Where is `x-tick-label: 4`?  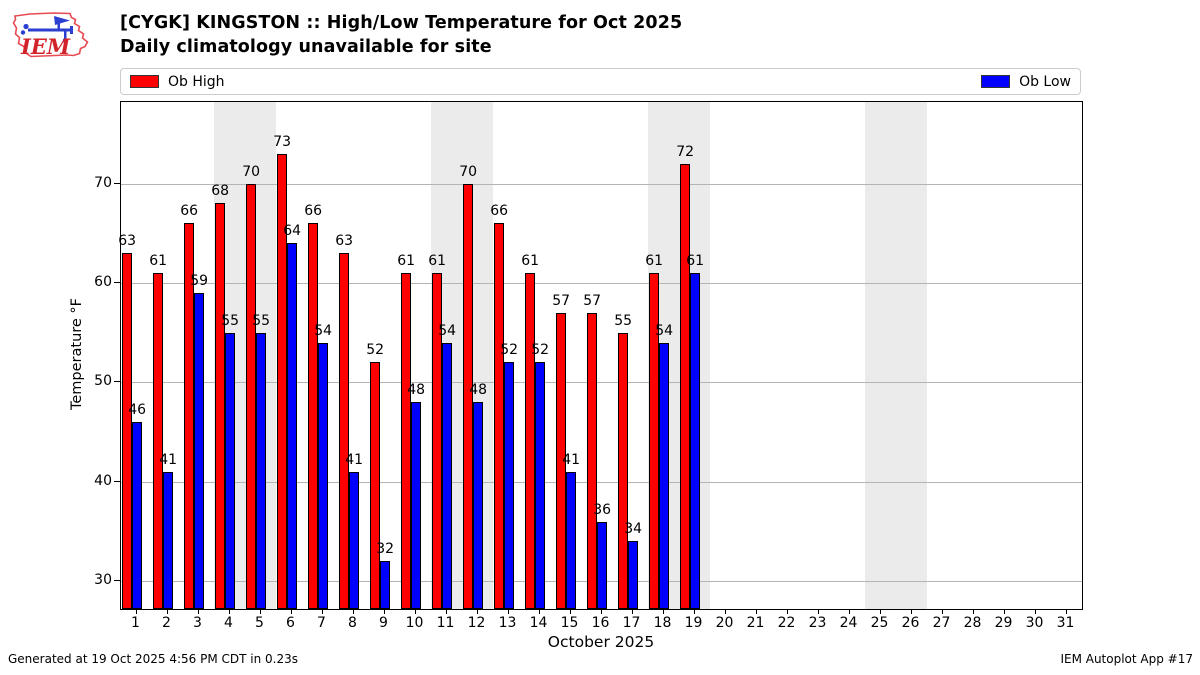 x-tick-label: 4 is located at coordinates (228, 623).